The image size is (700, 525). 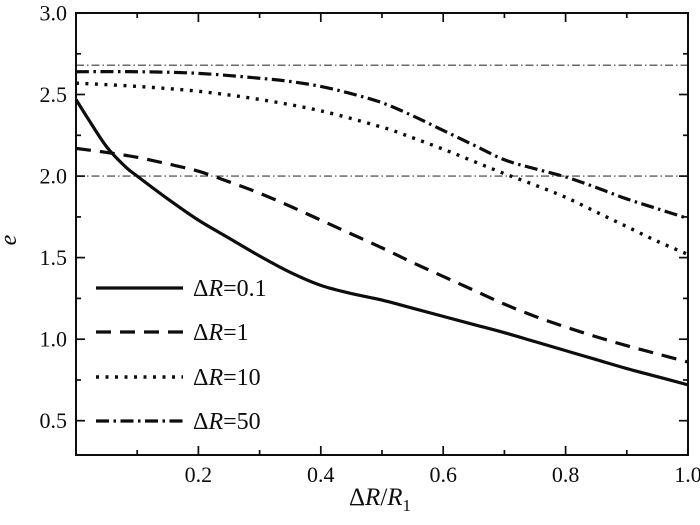 I want to click on y-tick-label: 2.5, so click(x=54, y=94).